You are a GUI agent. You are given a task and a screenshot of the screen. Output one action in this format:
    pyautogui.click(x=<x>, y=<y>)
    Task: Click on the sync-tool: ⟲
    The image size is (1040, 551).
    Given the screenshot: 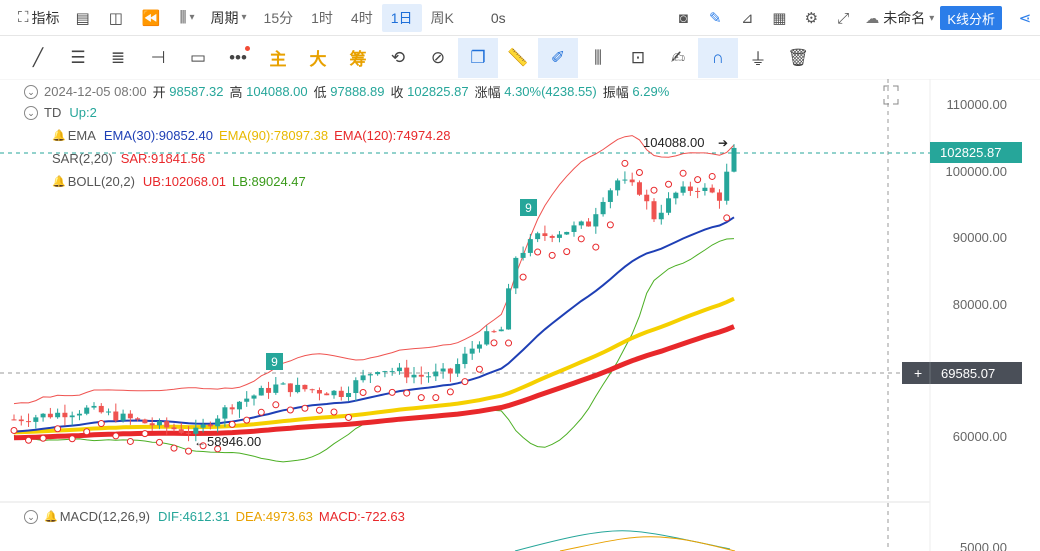 What is the action you would take?
    pyautogui.click(x=398, y=58)
    